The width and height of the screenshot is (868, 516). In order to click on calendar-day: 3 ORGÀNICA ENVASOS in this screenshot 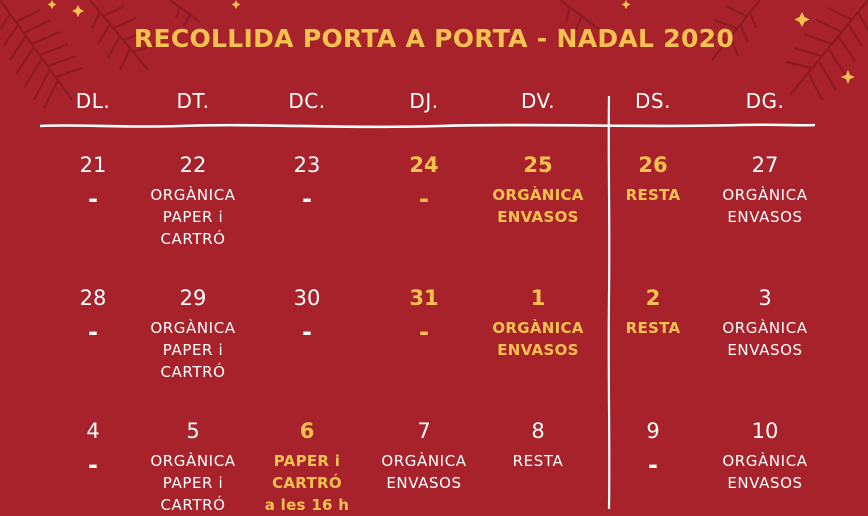, I will do `click(765, 323)`.